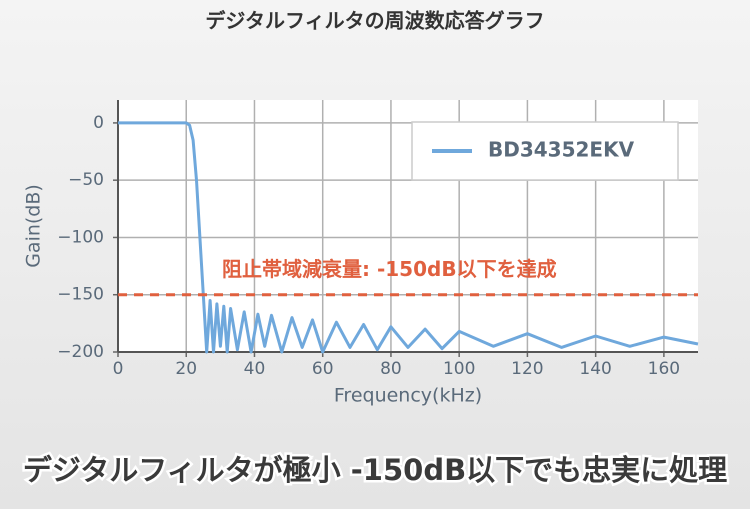 The width and height of the screenshot is (750, 513). I want to click on x-tick-label: 100, so click(459, 369).